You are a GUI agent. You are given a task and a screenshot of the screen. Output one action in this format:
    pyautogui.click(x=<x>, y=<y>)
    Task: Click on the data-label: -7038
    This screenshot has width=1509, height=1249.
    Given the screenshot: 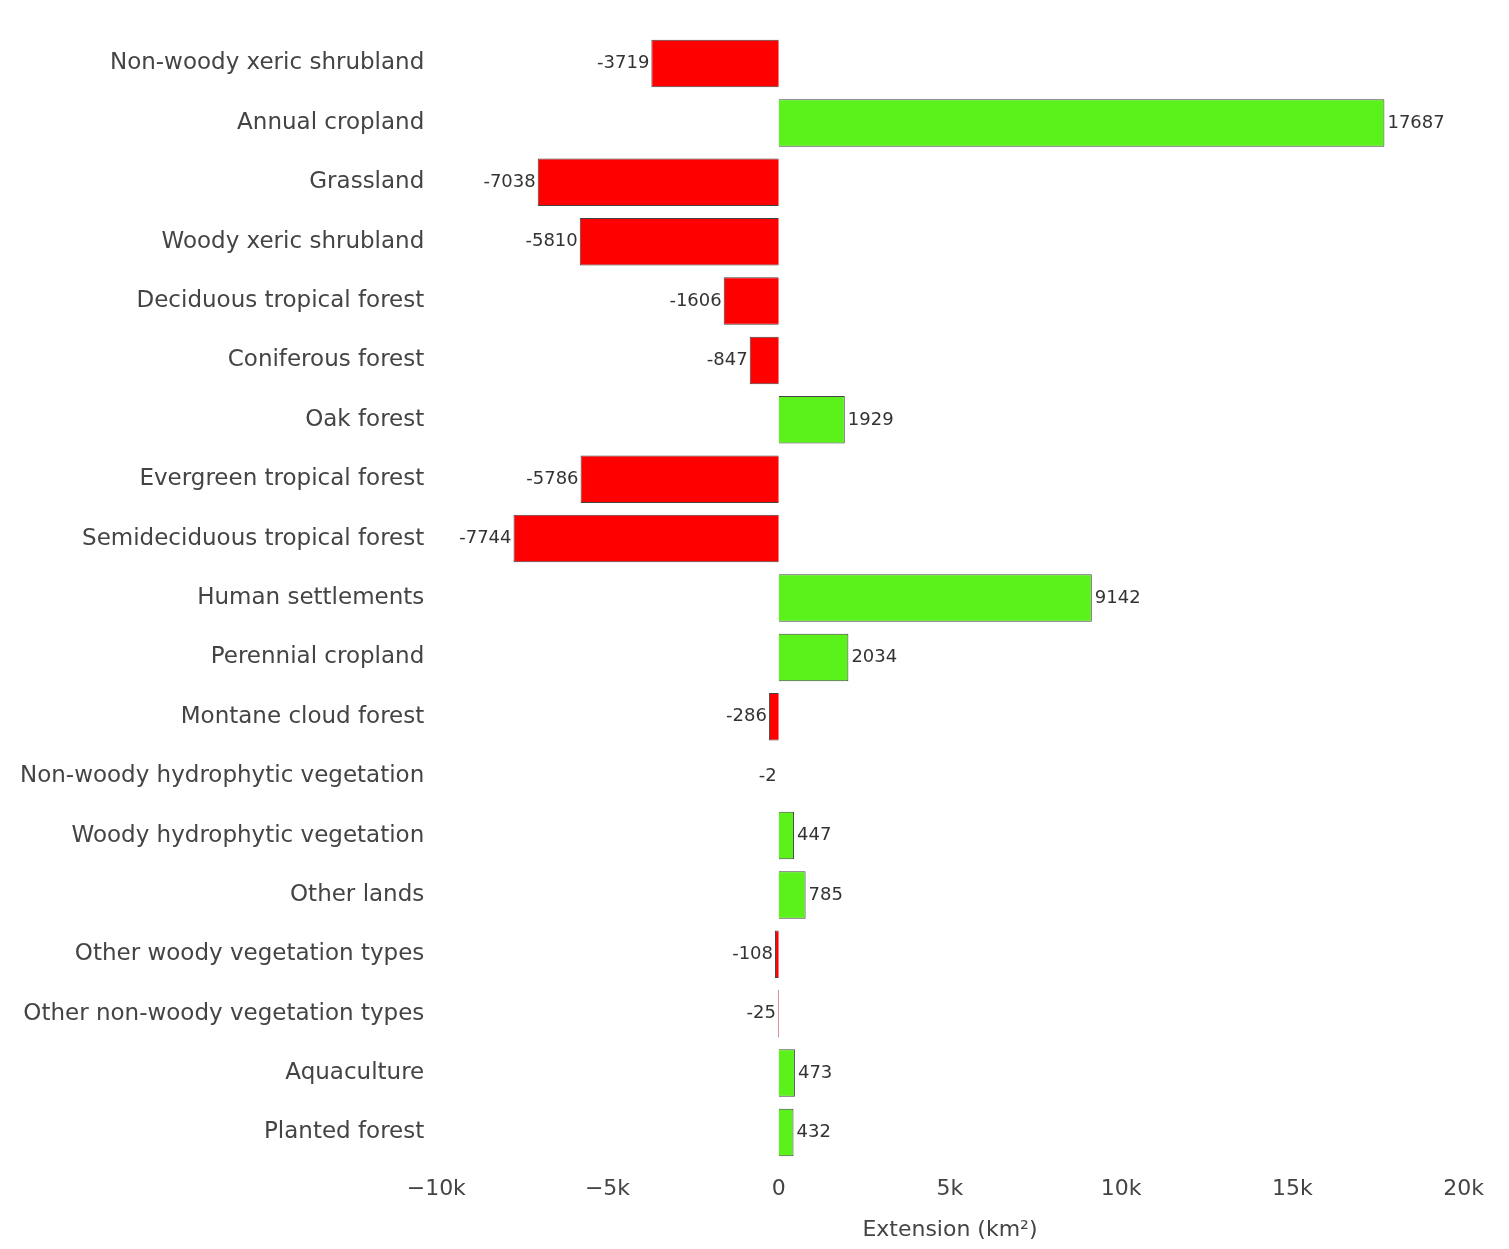 What is the action you would take?
    pyautogui.click(x=509, y=180)
    